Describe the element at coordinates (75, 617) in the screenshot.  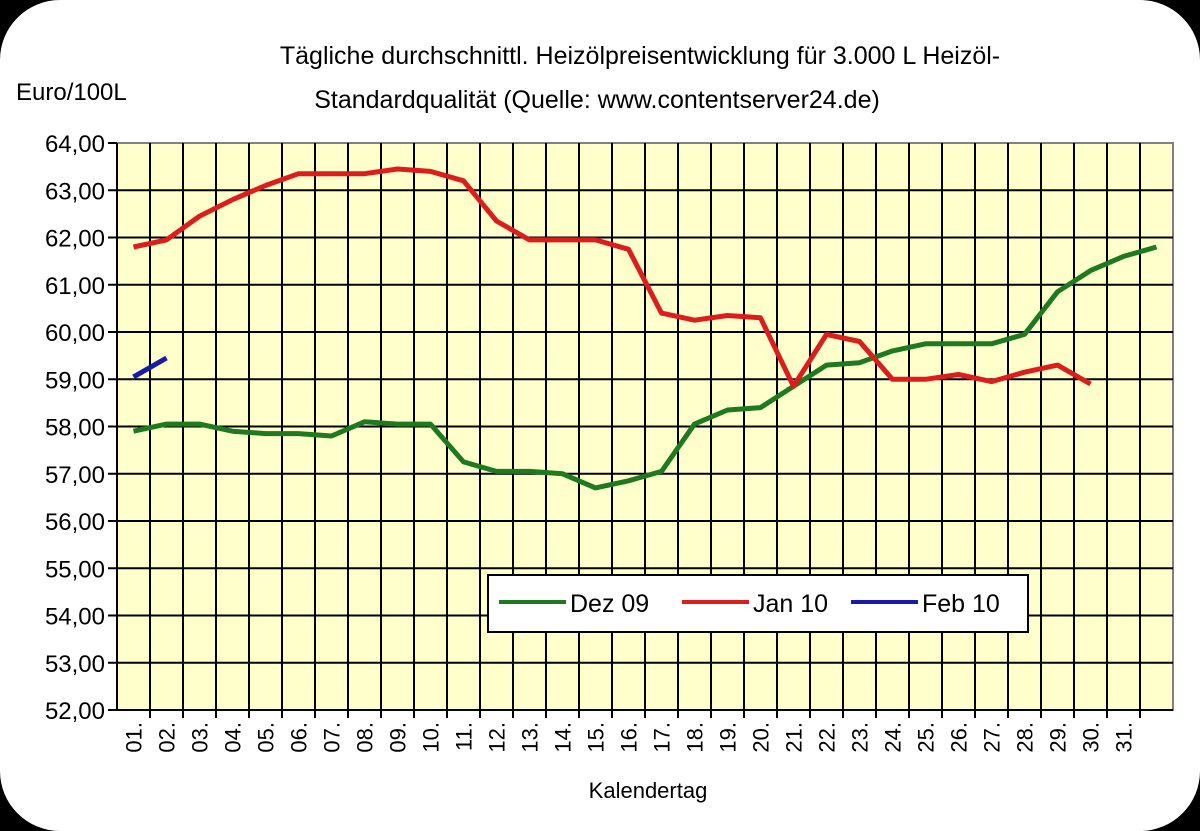
I see `y-tick-label: 54,00` at that location.